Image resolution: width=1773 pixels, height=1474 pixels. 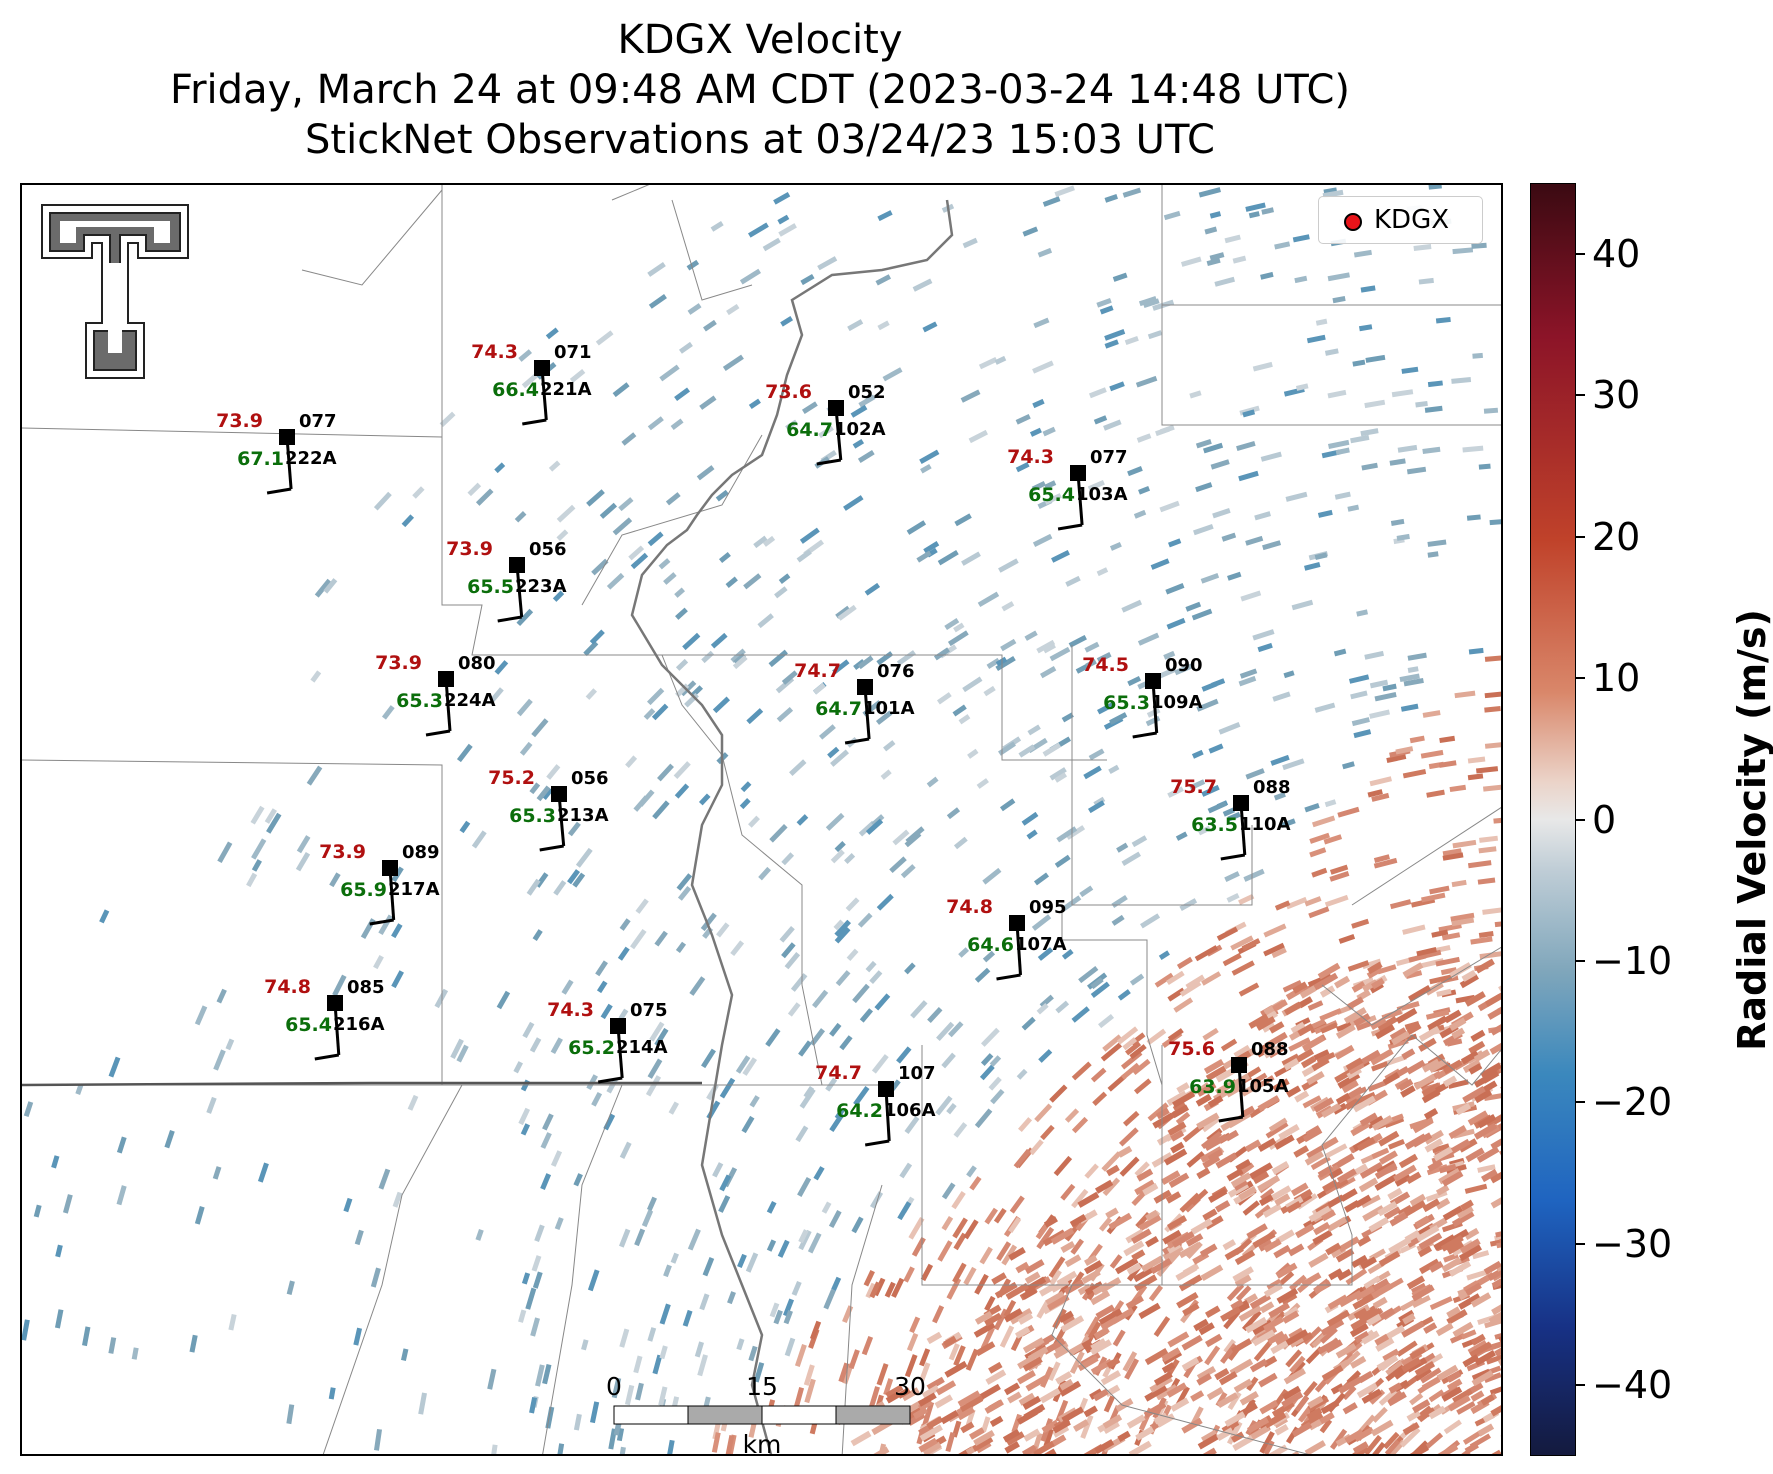 I want to click on station-wind-direction: 077, so click(x=1109, y=457).